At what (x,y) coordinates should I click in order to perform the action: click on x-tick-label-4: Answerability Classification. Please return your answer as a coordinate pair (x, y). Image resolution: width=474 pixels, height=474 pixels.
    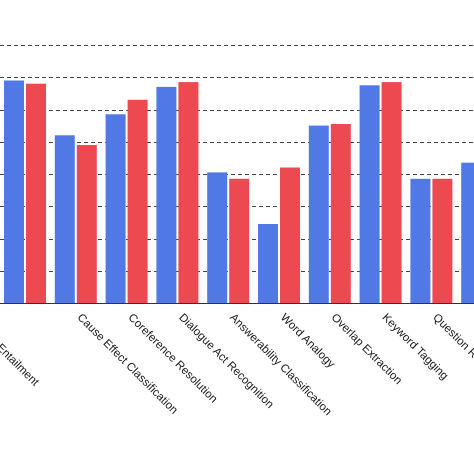
    Looking at the image, I should click on (280, 365).